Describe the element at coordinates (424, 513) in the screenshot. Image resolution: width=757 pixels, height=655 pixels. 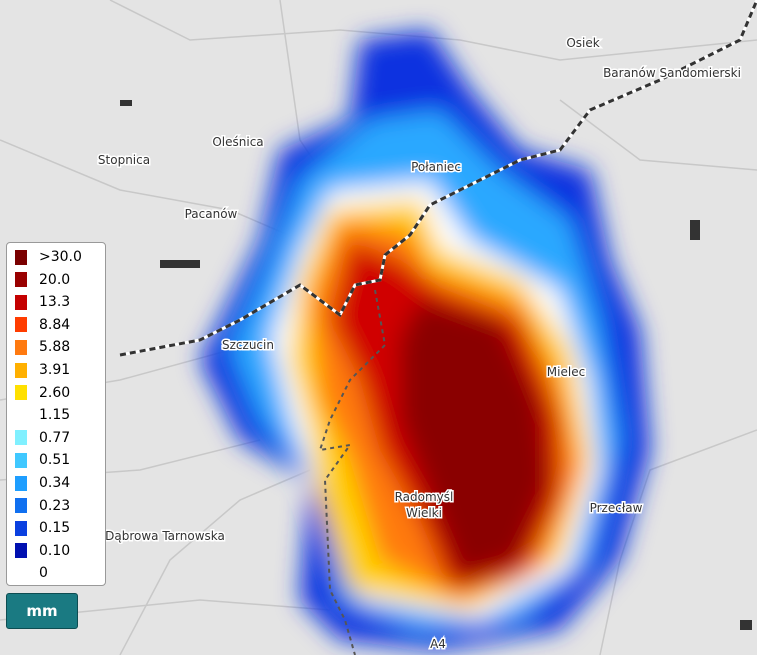
I see `place-label: Wielki` at that location.